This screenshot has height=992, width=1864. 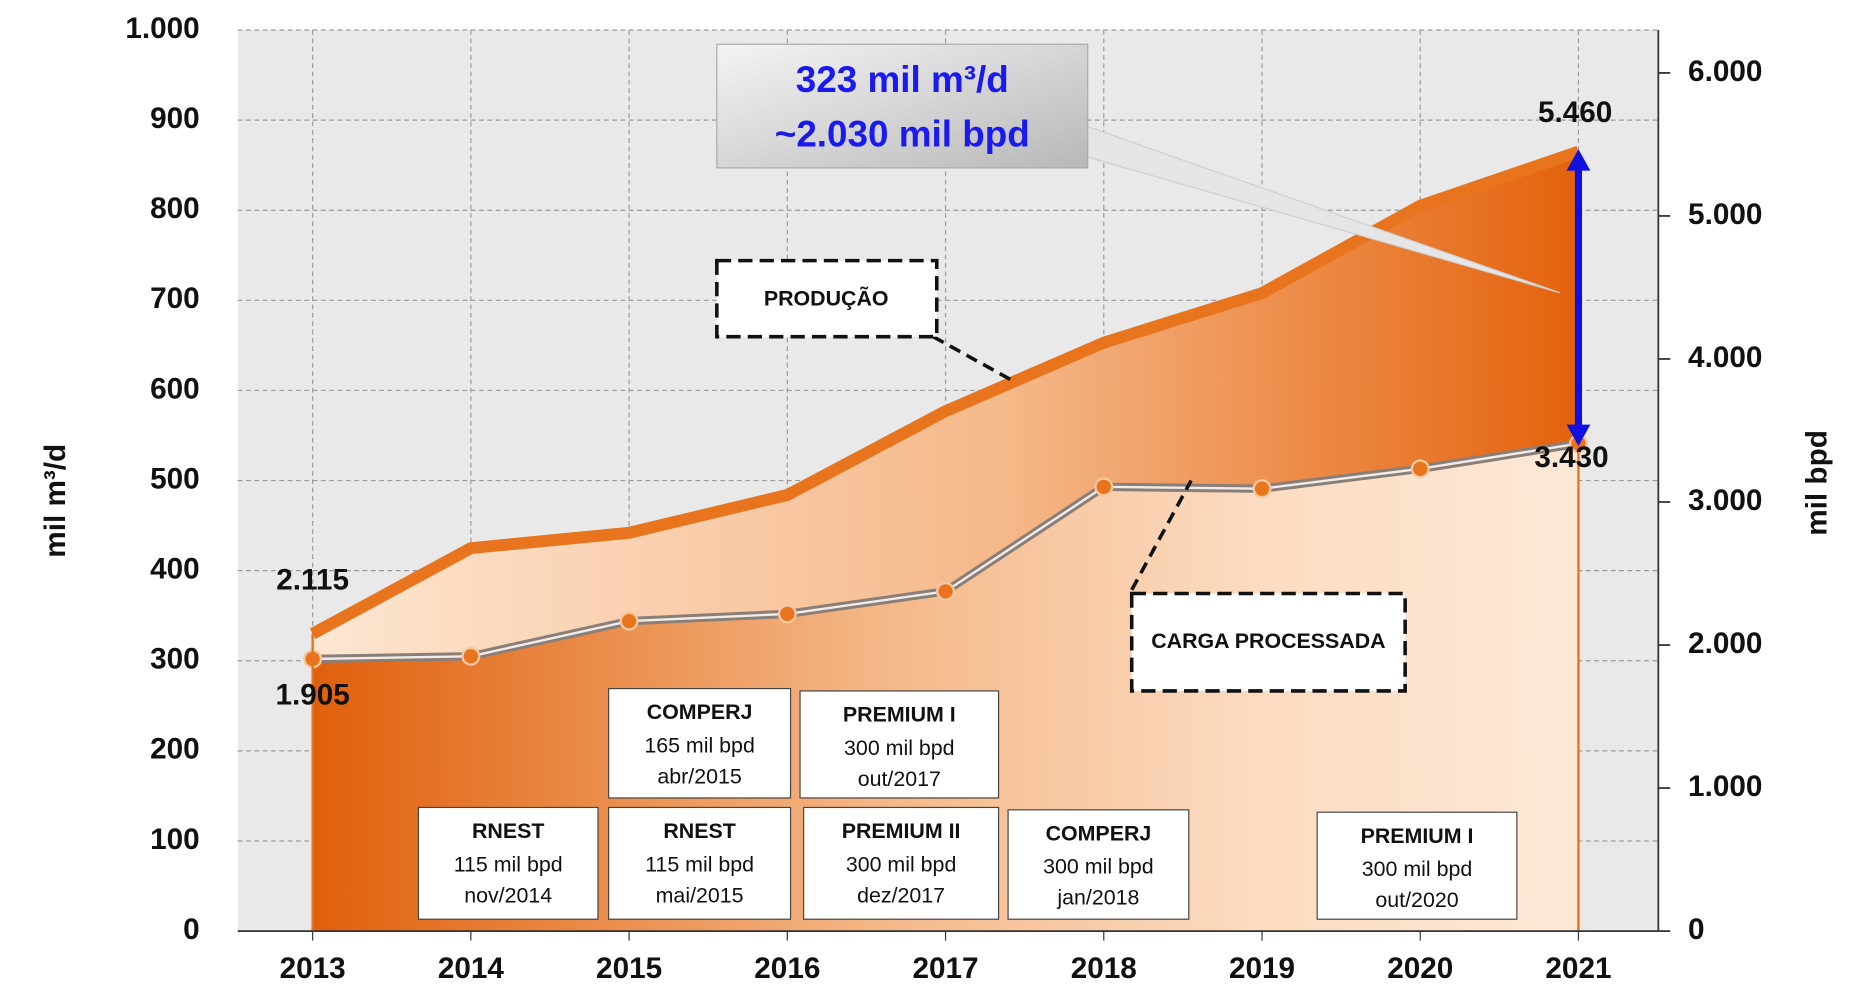 What do you see at coordinates (1097, 898) in the screenshot?
I see `project-date: jan/2018` at bounding box center [1097, 898].